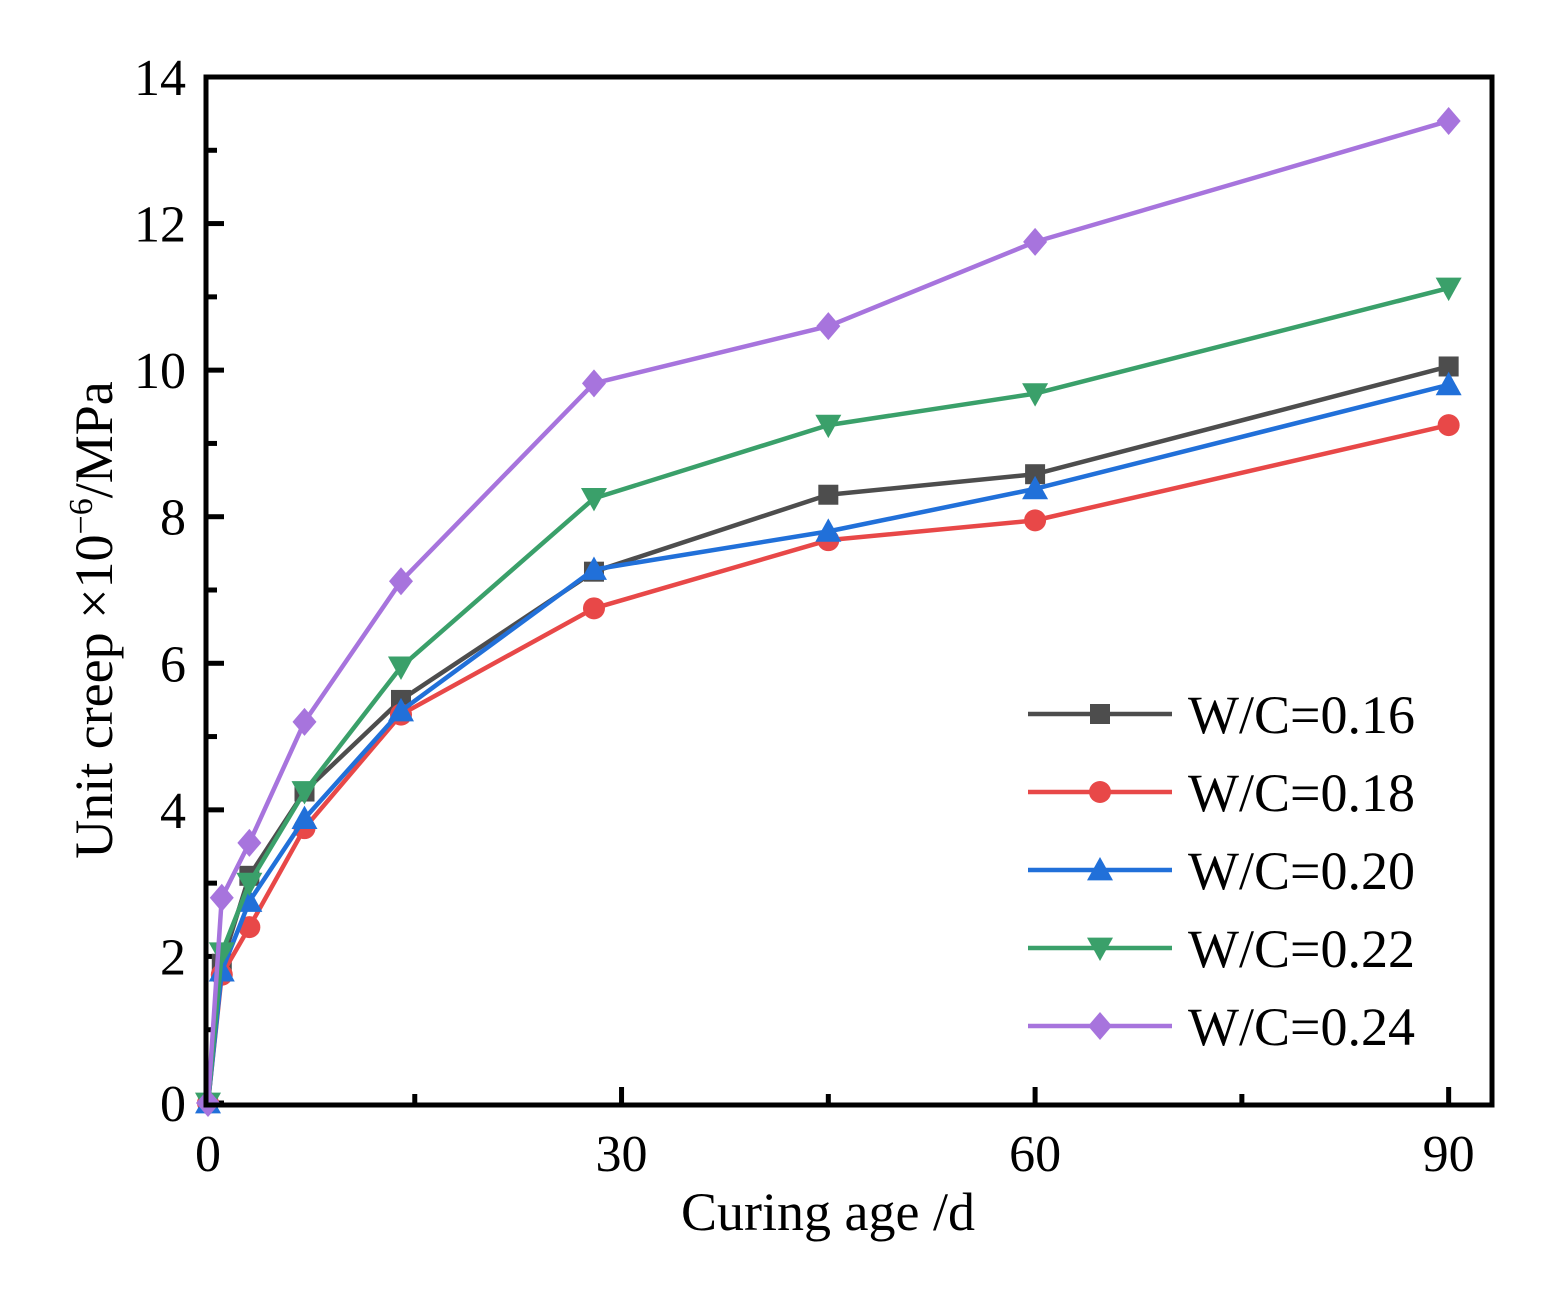 This screenshot has height=1311, width=1566. I want to click on y-tick-label: 2, so click(173, 957).